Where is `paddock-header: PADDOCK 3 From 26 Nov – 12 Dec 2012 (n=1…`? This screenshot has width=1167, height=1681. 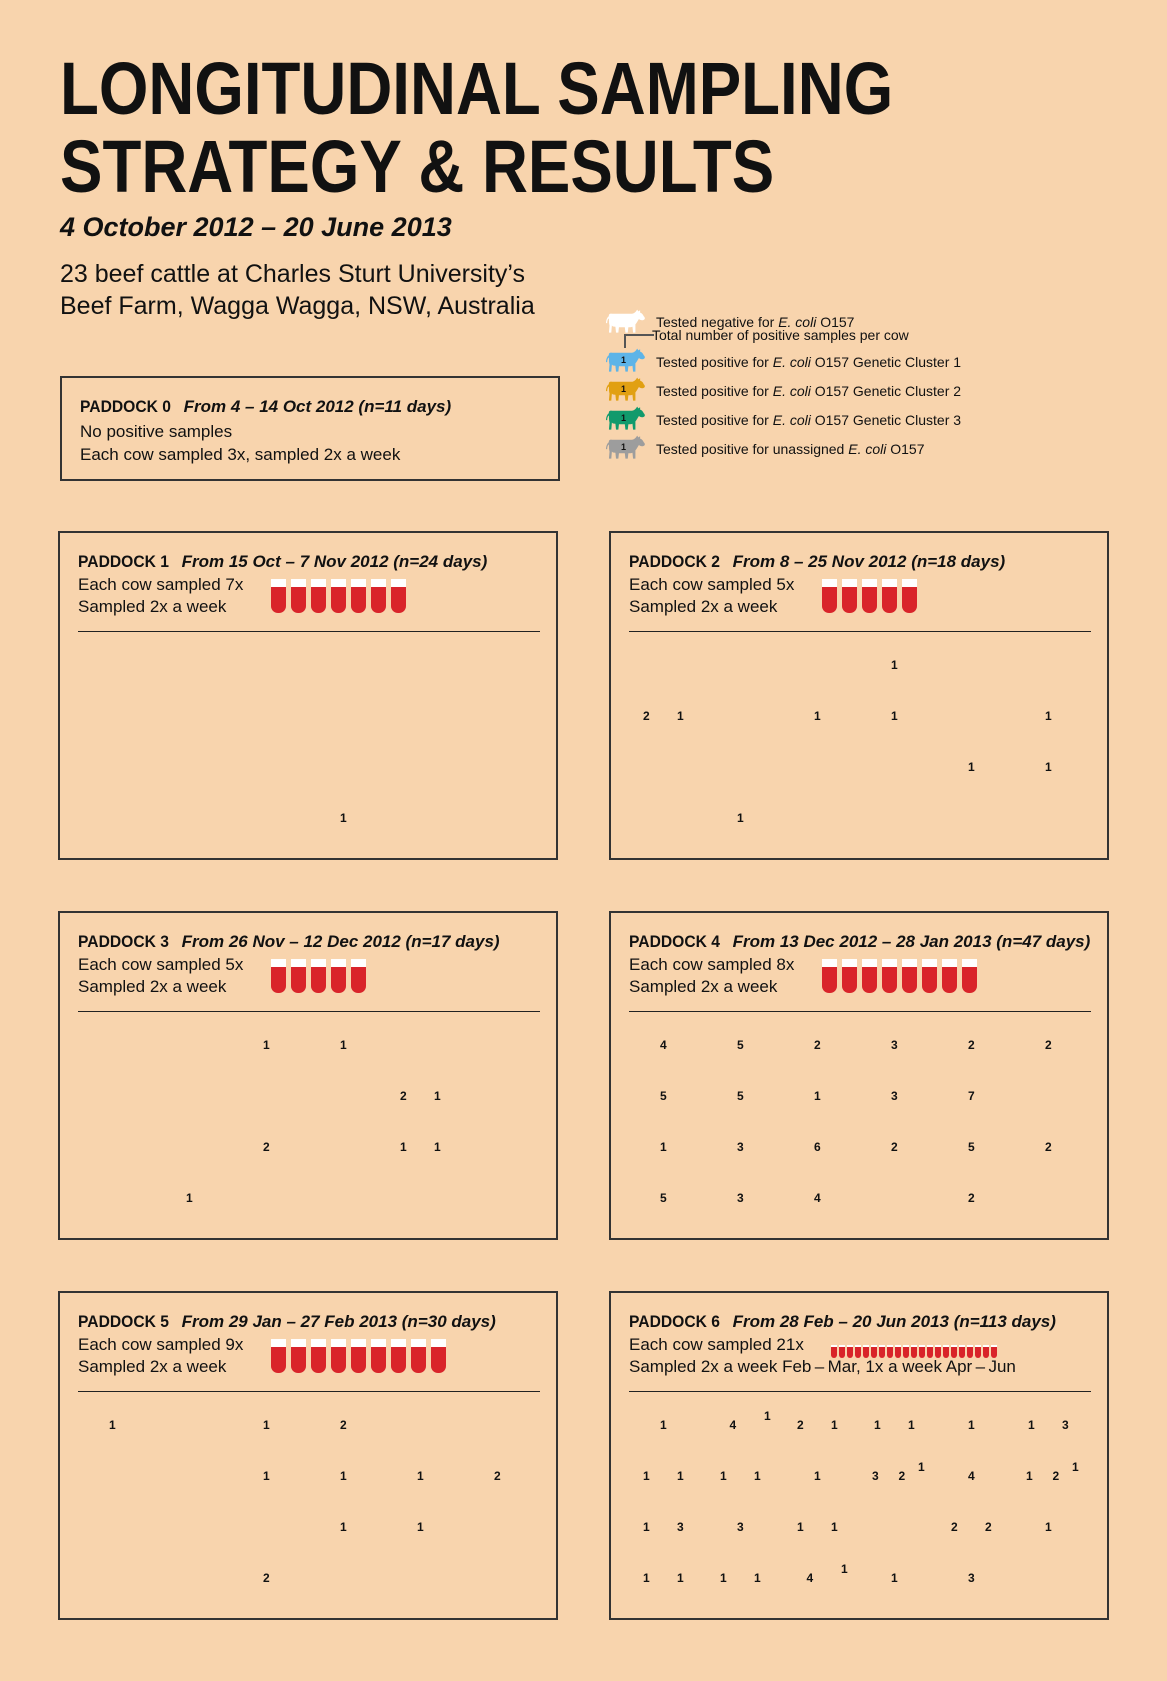
paddock-header: PADDOCK 3 From 26 Nov – 12 Dec 2012 (n=1… is located at coordinates (289, 942).